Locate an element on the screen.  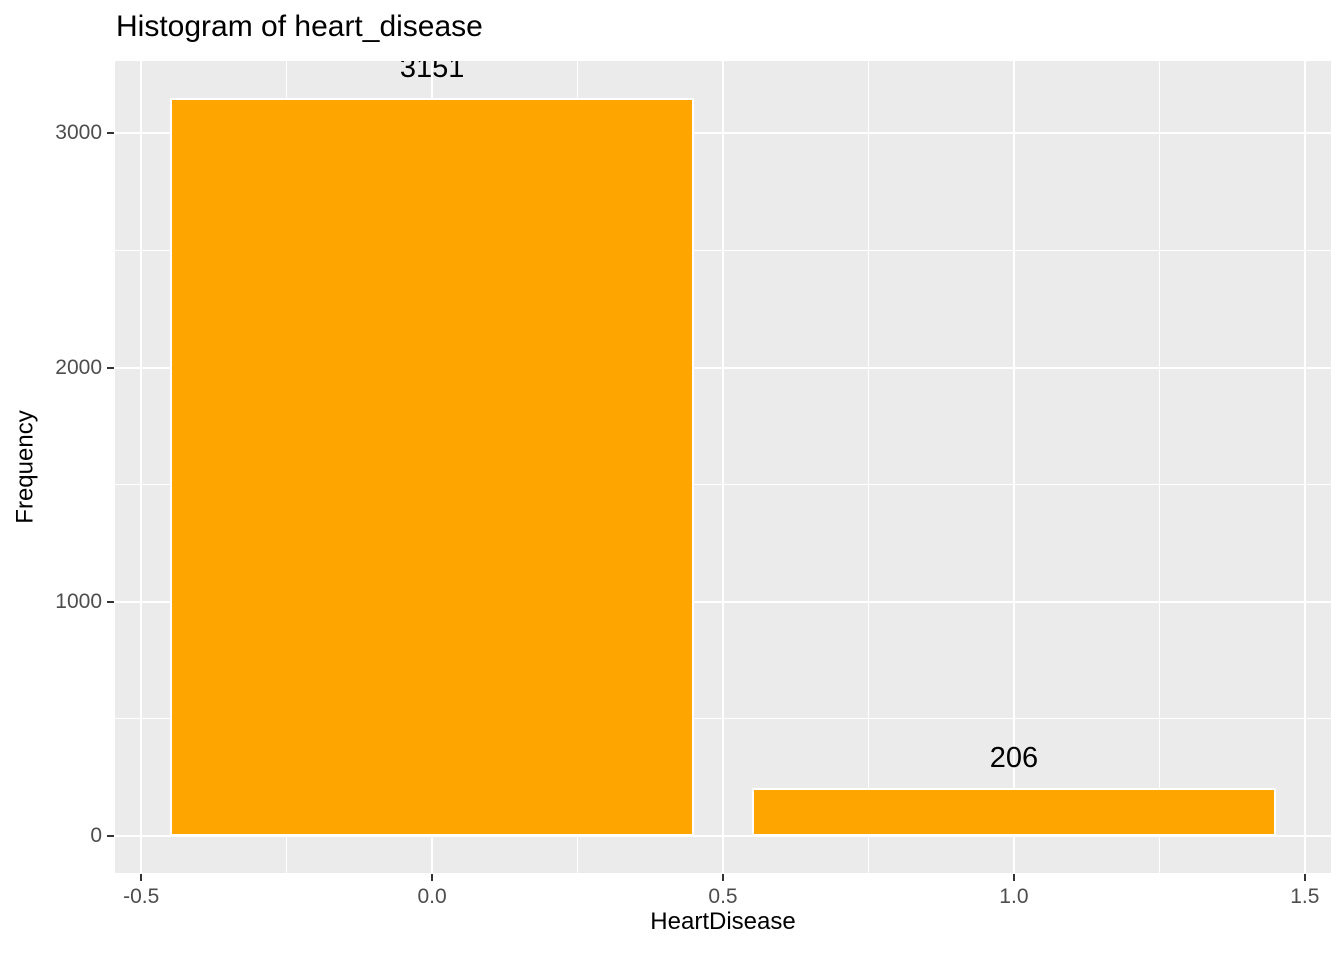
x-tick-label: 1.5 is located at coordinates (1305, 896).